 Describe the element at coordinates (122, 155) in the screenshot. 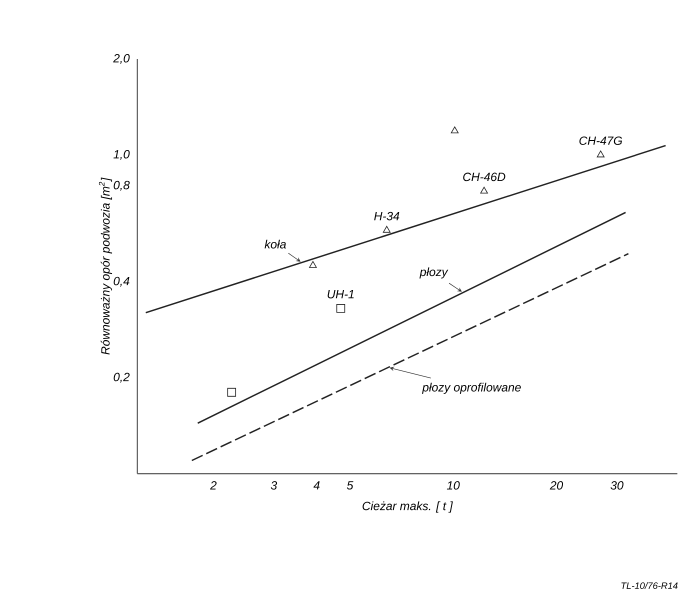

I see `y-tick-label: 1,0` at that location.